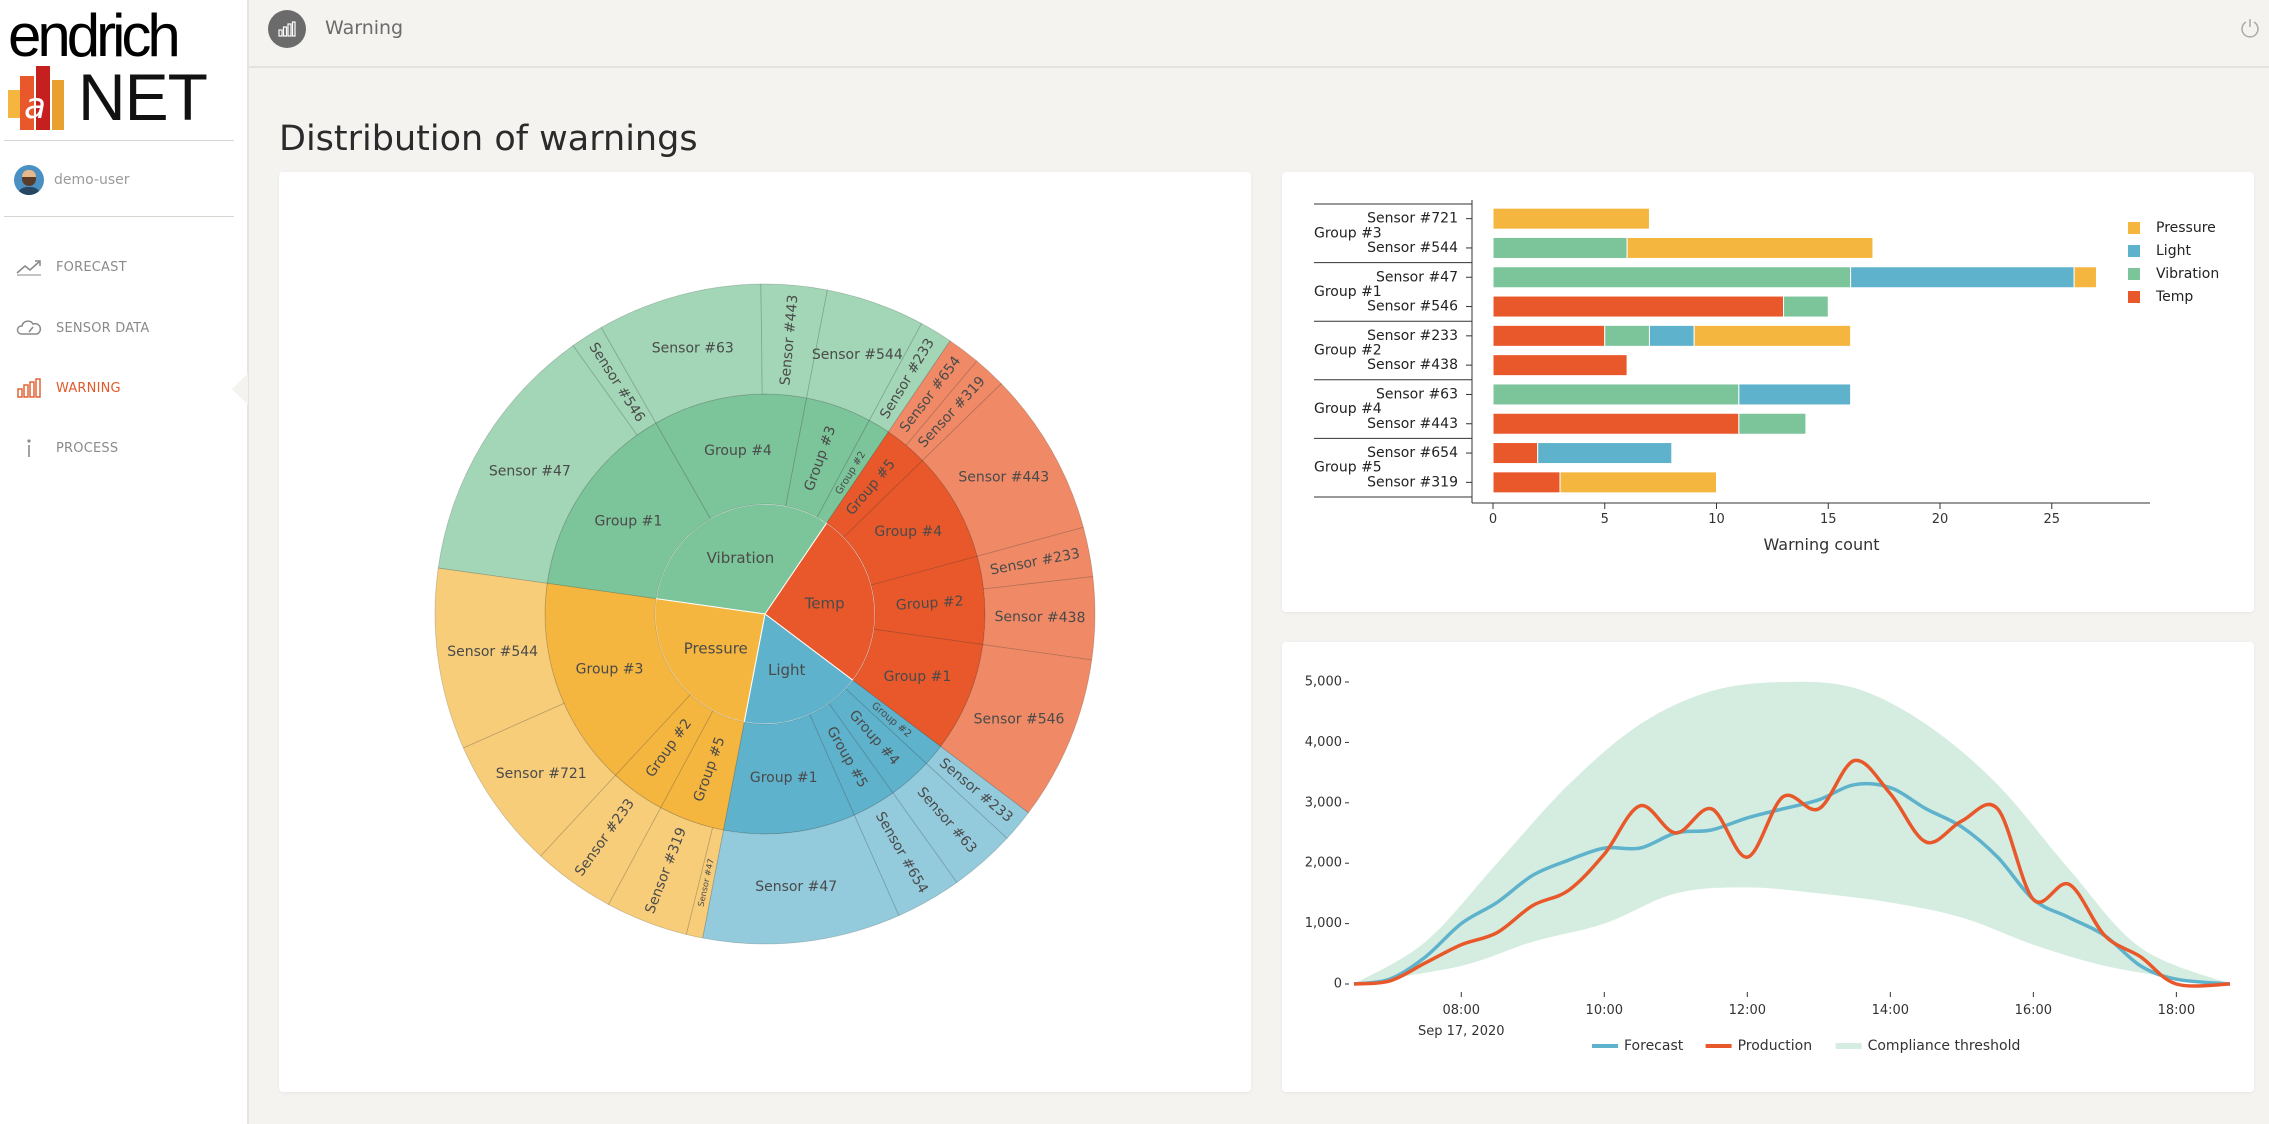 The width and height of the screenshot is (2269, 1124). I want to click on y-tick-label: 1,000, so click(1323, 923).